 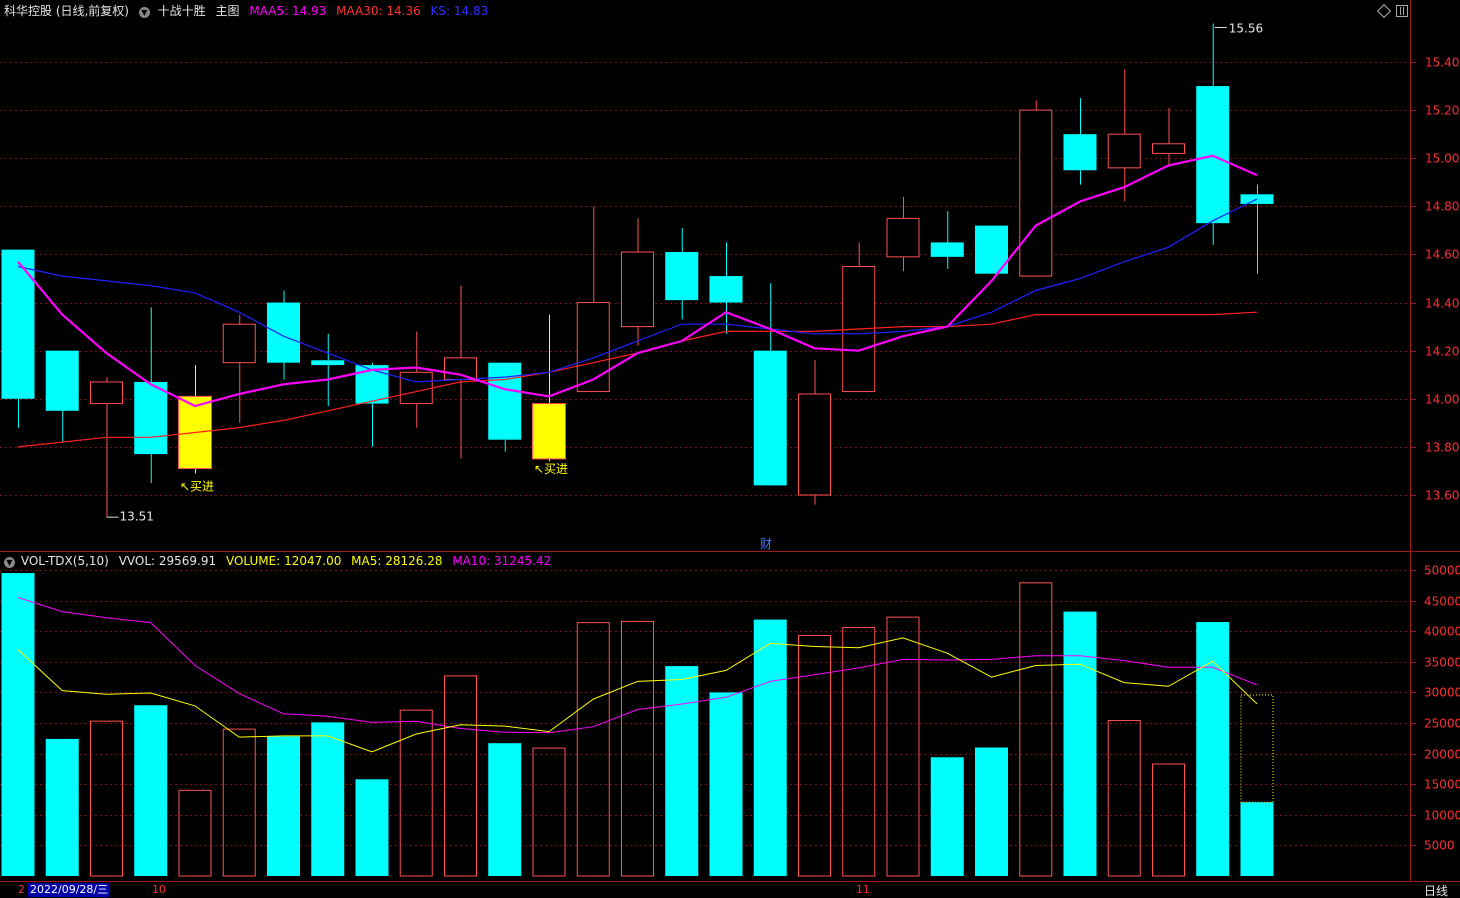 What do you see at coordinates (1402, 11) in the screenshot?
I see `panel-toggle-icon` at bounding box center [1402, 11].